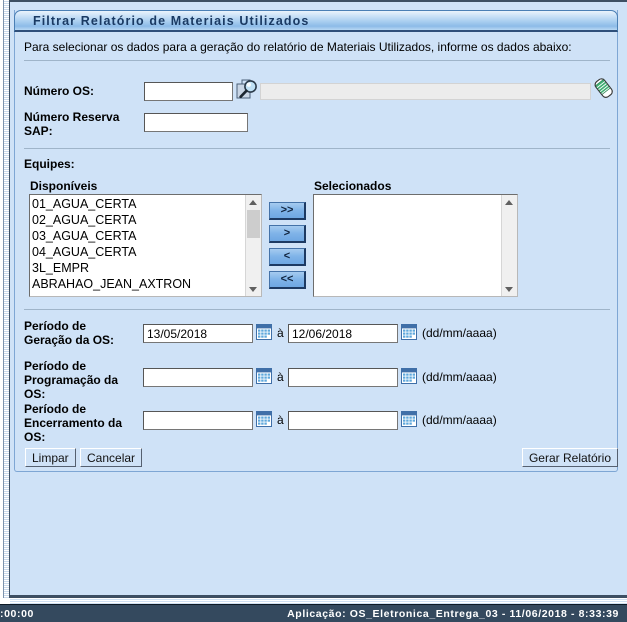 This screenshot has height=622, width=627. What do you see at coordinates (459, 420) in the screenshot?
I see `periodo-encerramento-format-hint: (dd/mm/aaaa)` at bounding box center [459, 420].